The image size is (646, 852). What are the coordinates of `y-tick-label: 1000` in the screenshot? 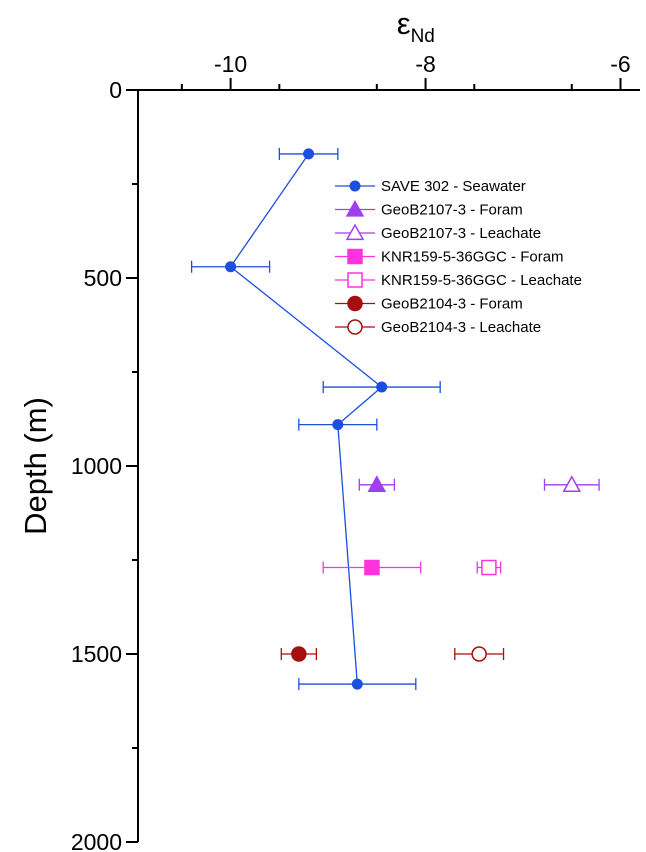 It's located at (96, 466).